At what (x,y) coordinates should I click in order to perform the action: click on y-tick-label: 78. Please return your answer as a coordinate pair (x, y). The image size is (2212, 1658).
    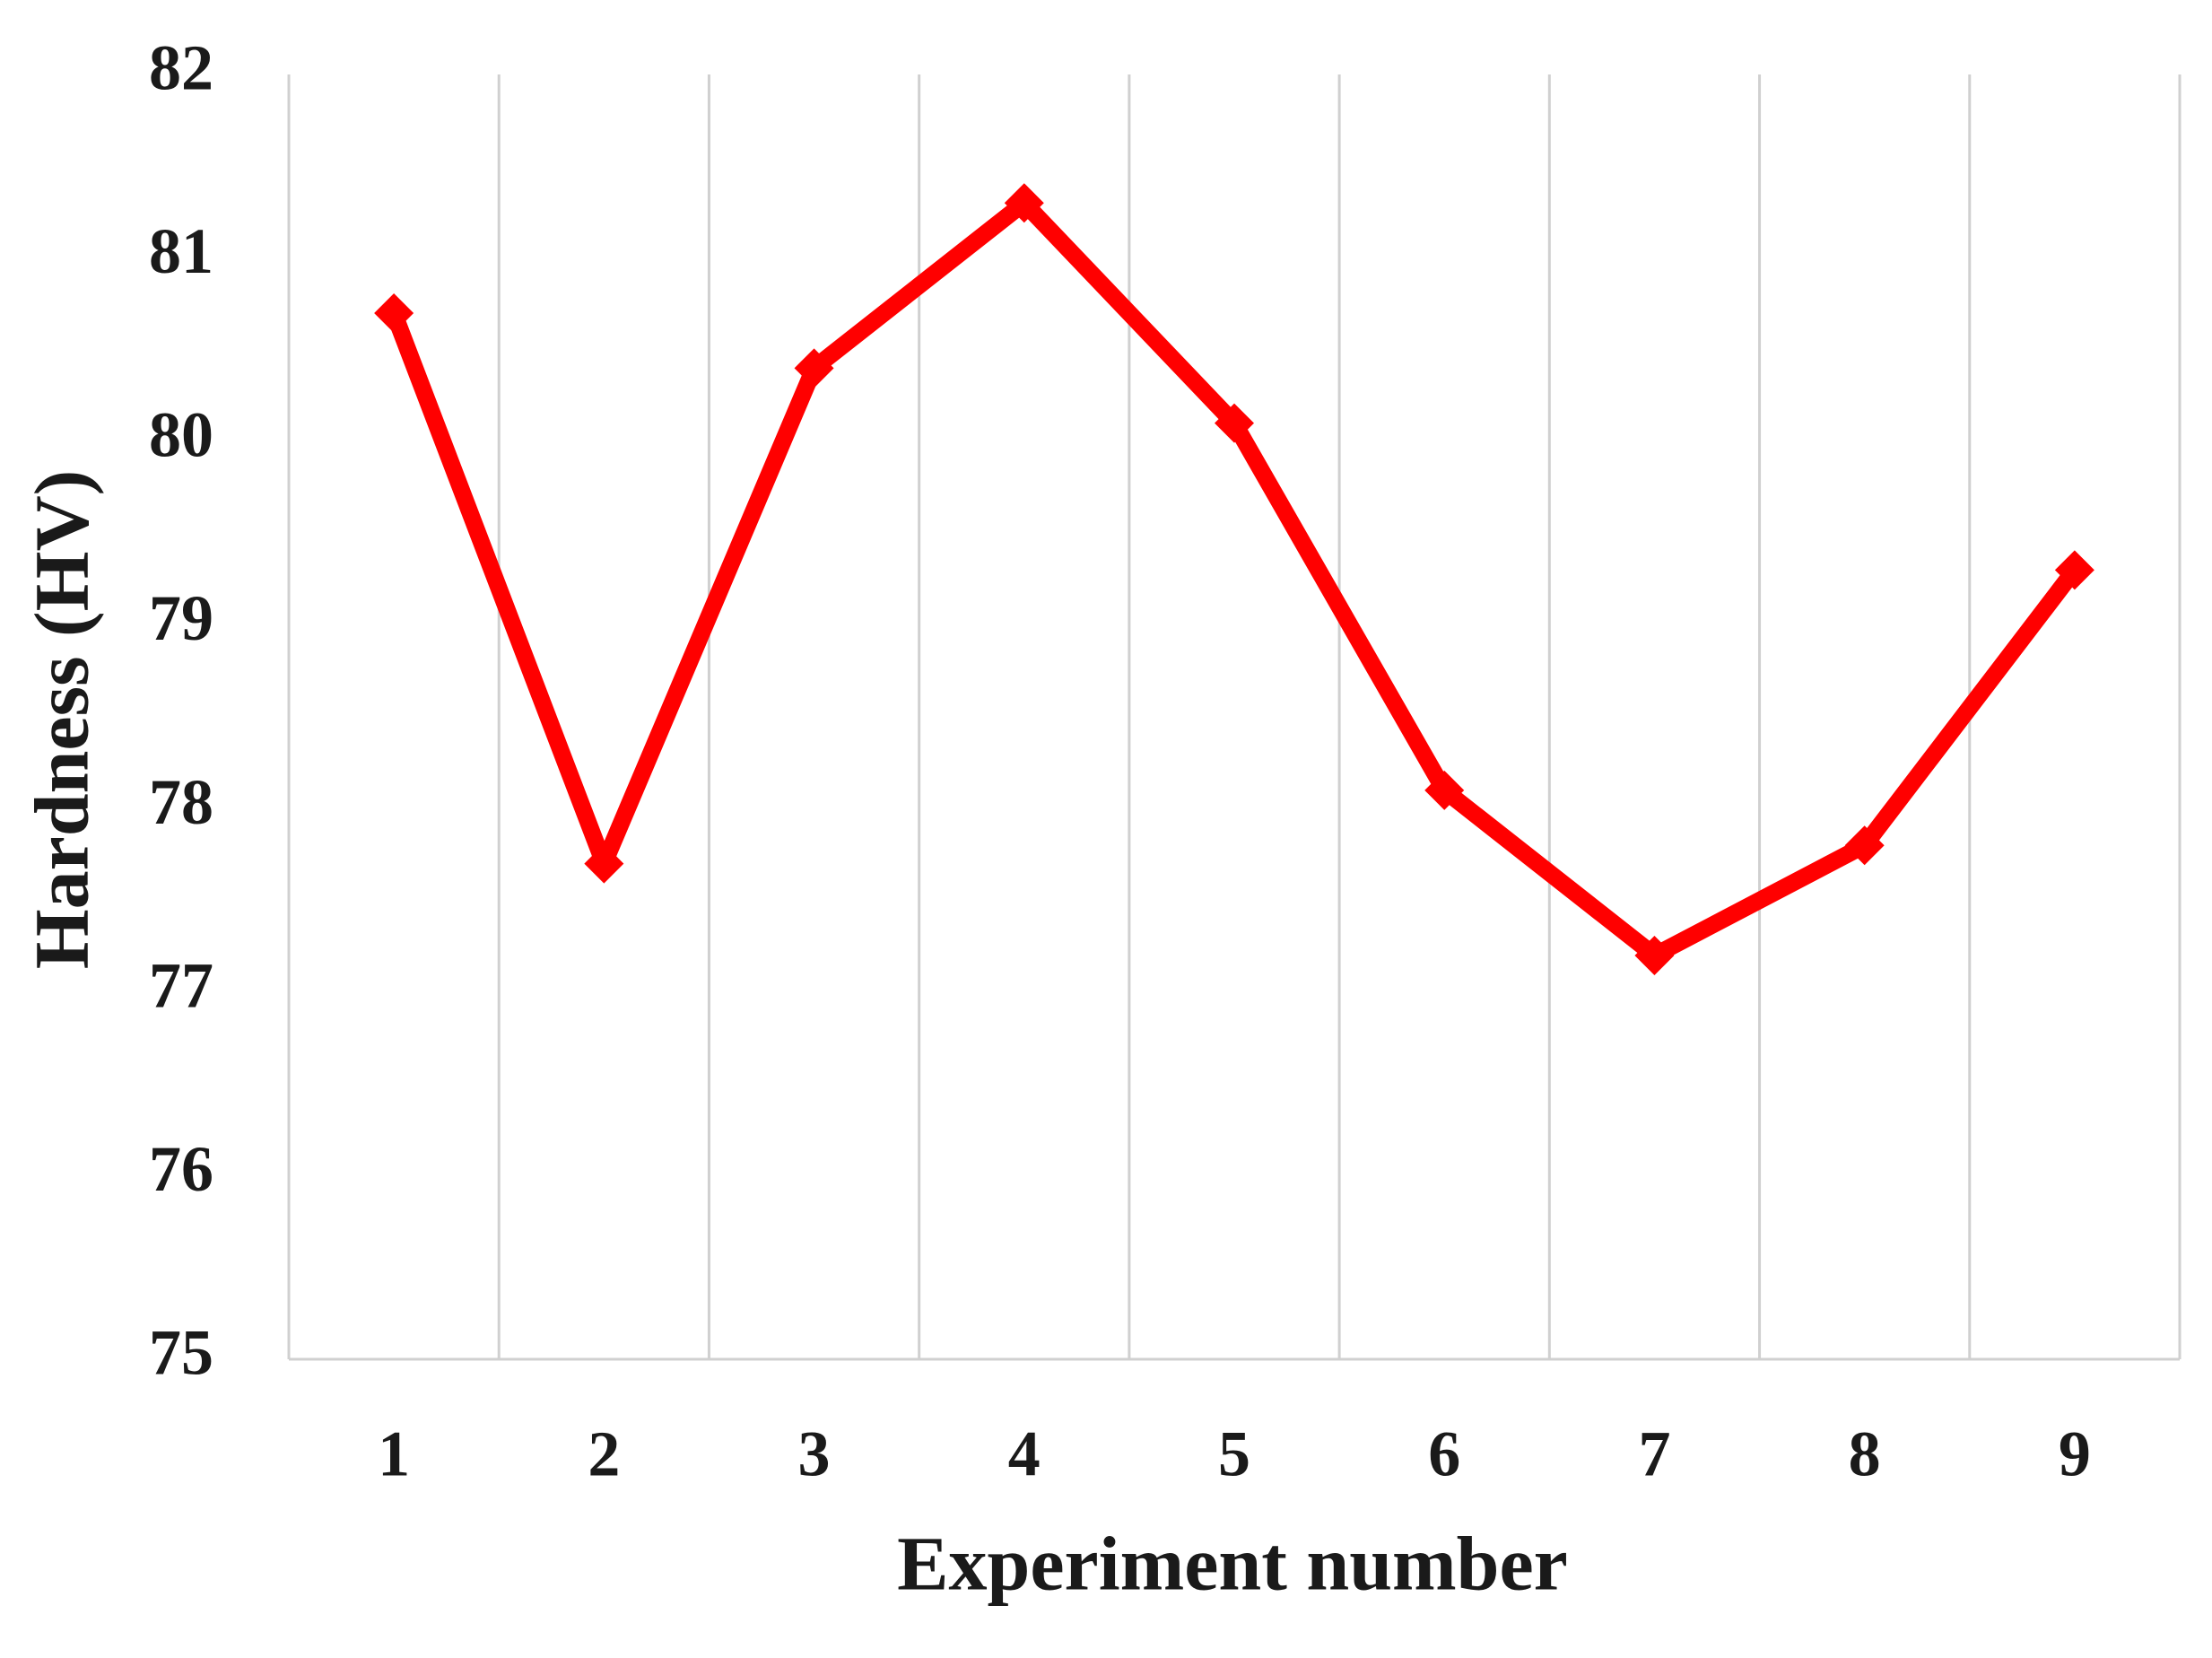
    Looking at the image, I should click on (181, 802).